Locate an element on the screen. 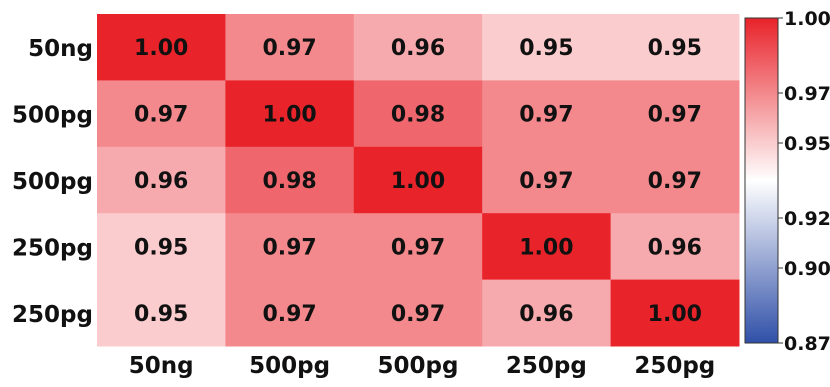  x-tick-label-1: 500pg is located at coordinates (289, 366).